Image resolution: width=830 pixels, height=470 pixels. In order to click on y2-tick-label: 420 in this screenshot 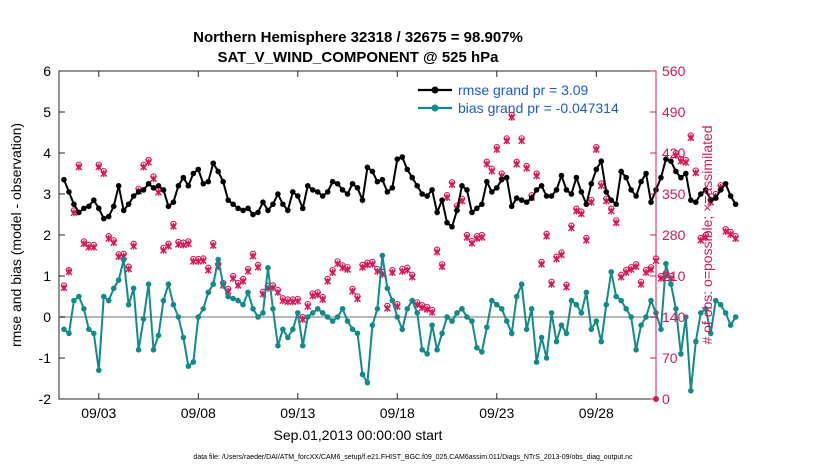, I will do `click(674, 153)`.